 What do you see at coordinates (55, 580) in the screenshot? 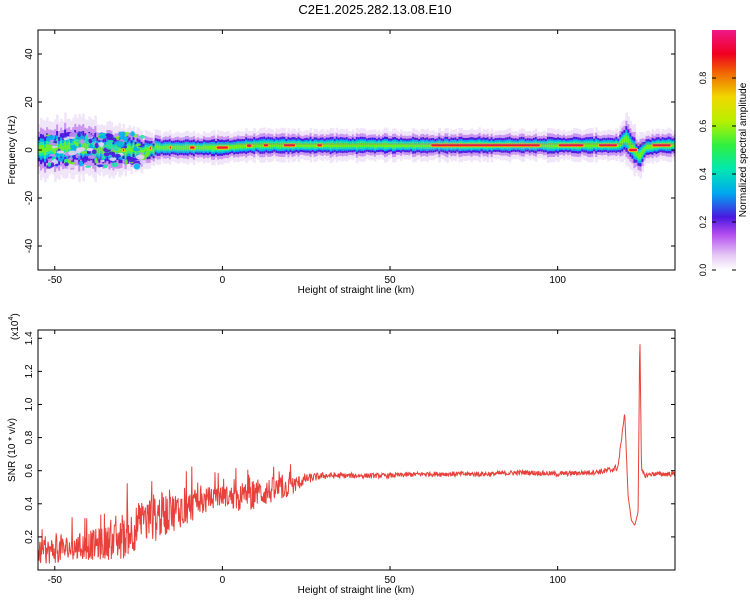
I see `snr-x-tick-label: -50` at bounding box center [55, 580].